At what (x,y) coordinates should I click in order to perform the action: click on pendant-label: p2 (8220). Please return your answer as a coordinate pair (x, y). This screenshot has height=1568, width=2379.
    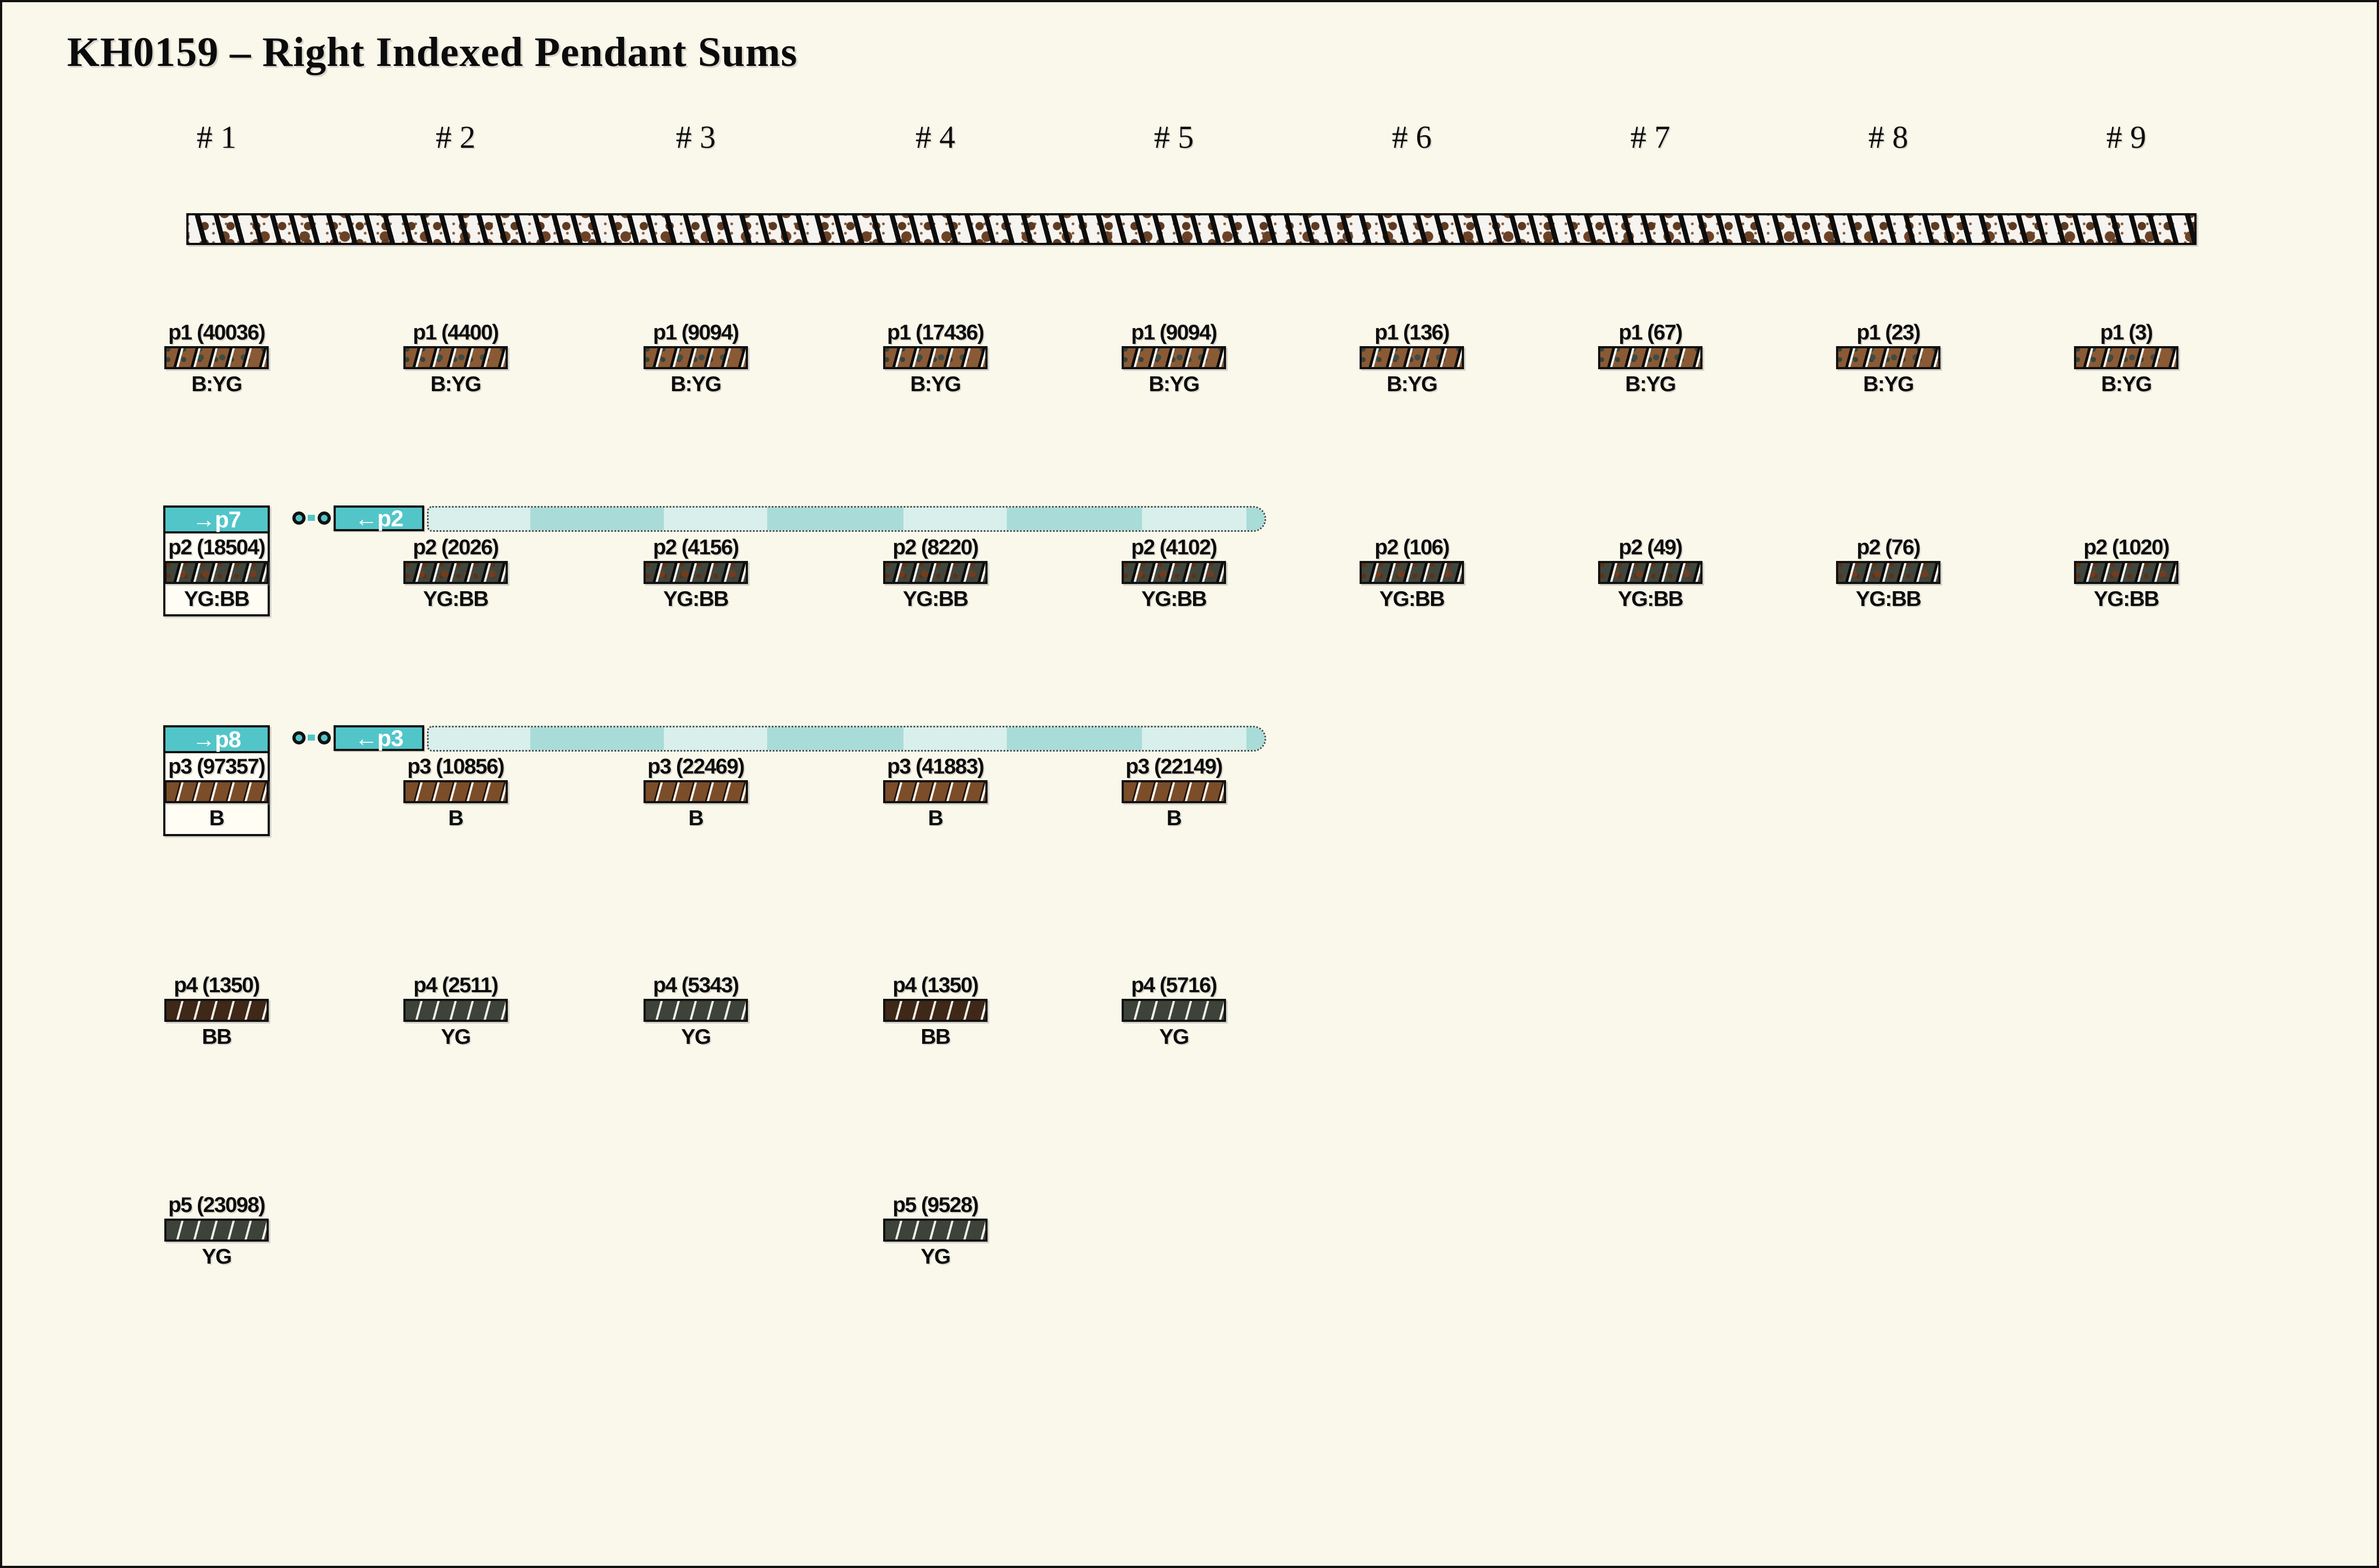
    Looking at the image, I should click on (936, 547).